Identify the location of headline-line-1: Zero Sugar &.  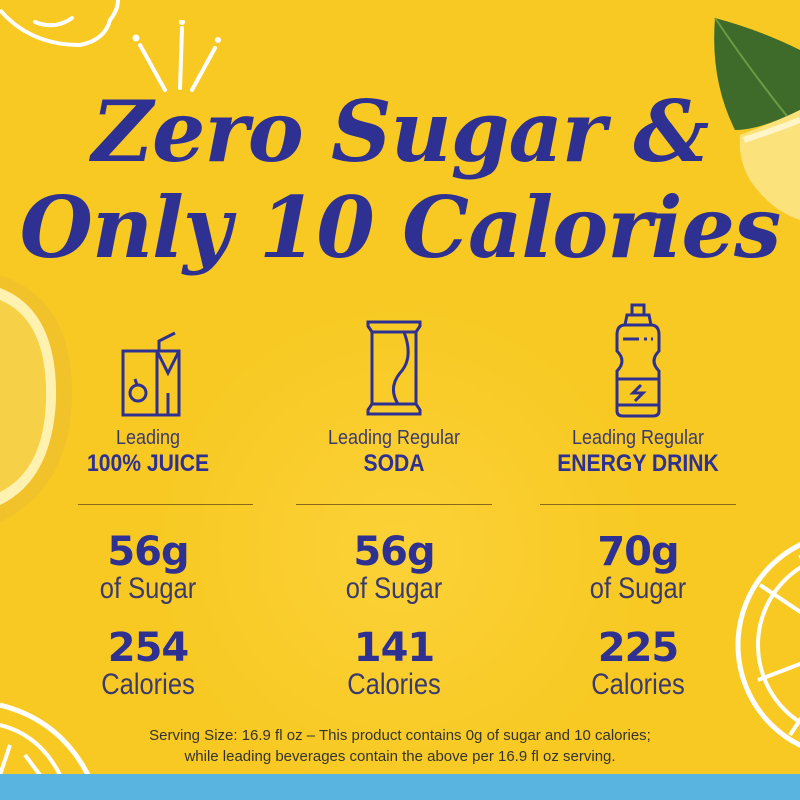
(400, 131).